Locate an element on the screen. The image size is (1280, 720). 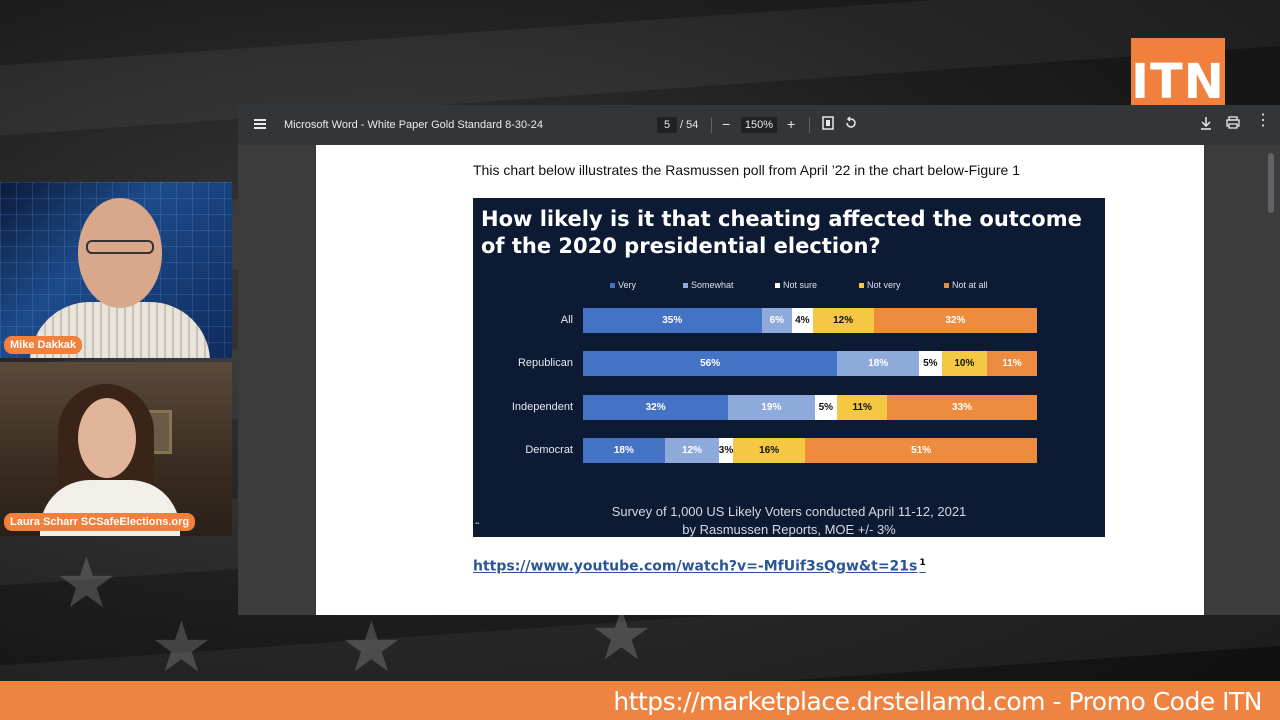
category-label: All is located at coordinates (566, 320).